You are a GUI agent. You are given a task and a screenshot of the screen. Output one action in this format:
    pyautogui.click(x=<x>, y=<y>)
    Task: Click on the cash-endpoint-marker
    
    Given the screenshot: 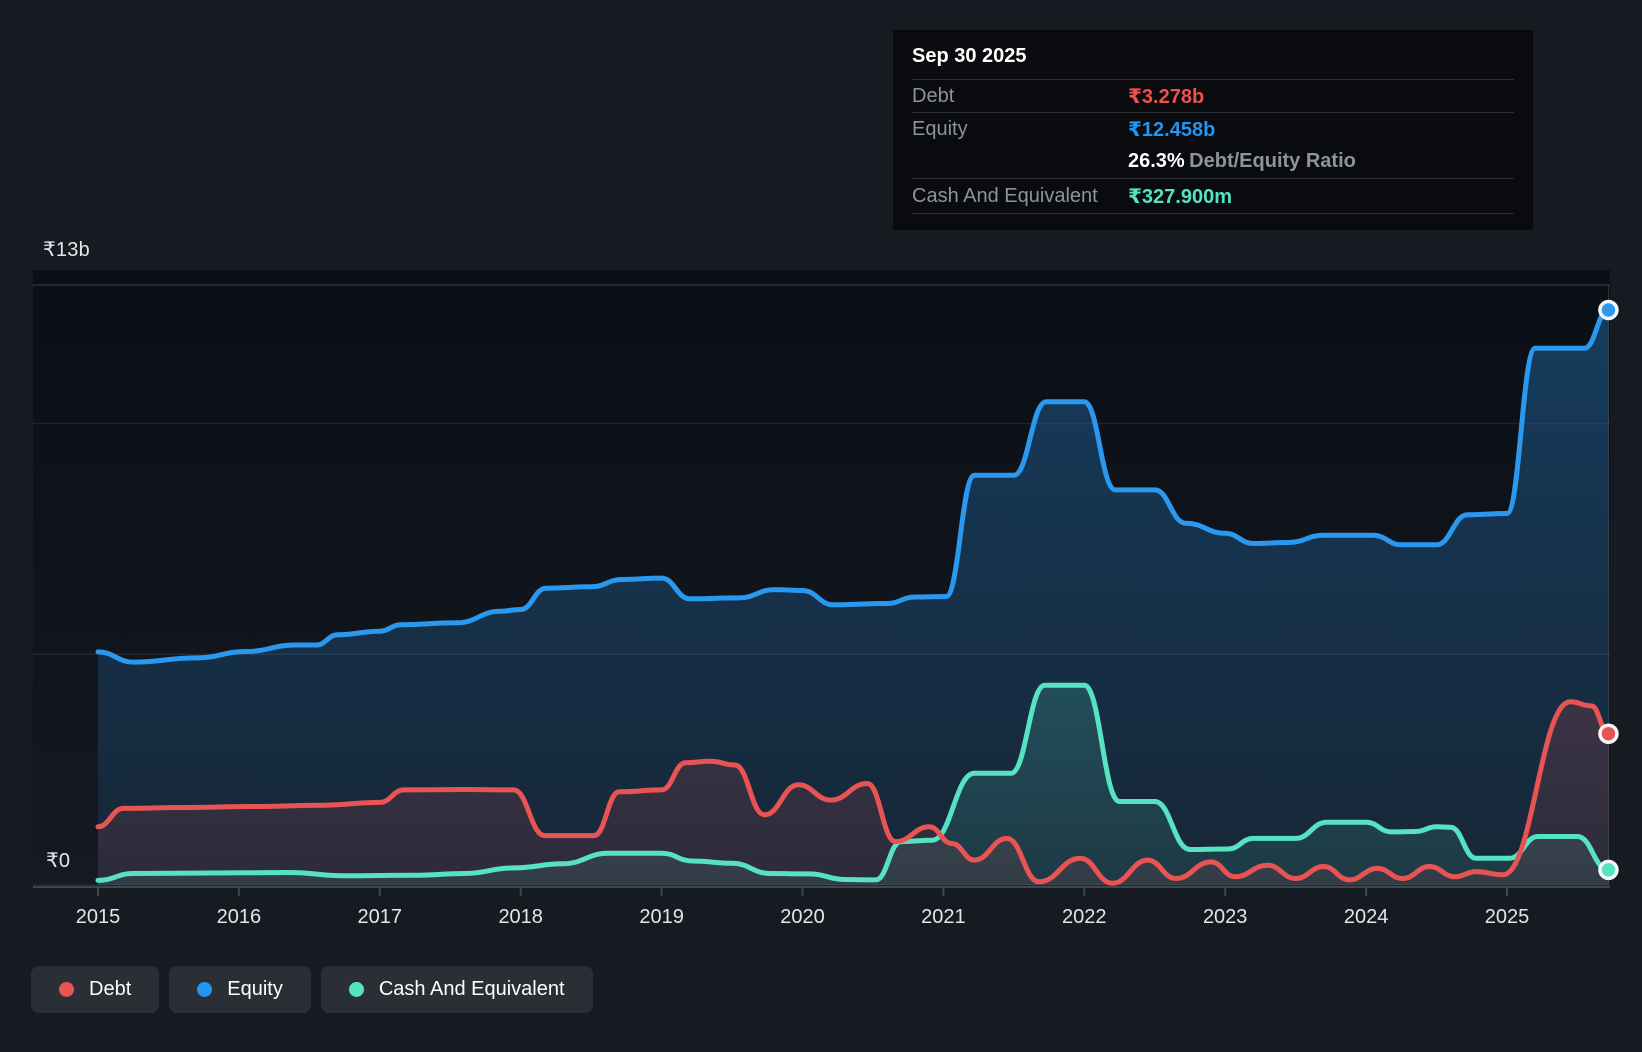 What is the action you would take?
    pyautogui.click(x=1608, y=870)
    